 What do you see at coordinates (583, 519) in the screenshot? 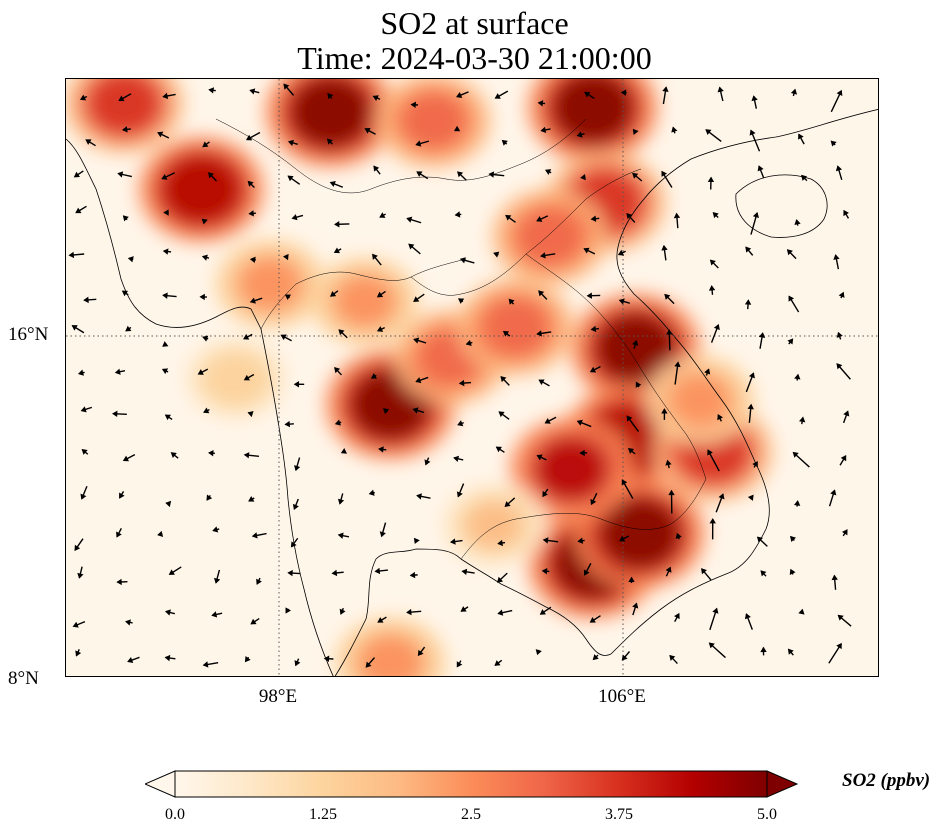
I see `border-cambodia` at bounding box center [583, 519].